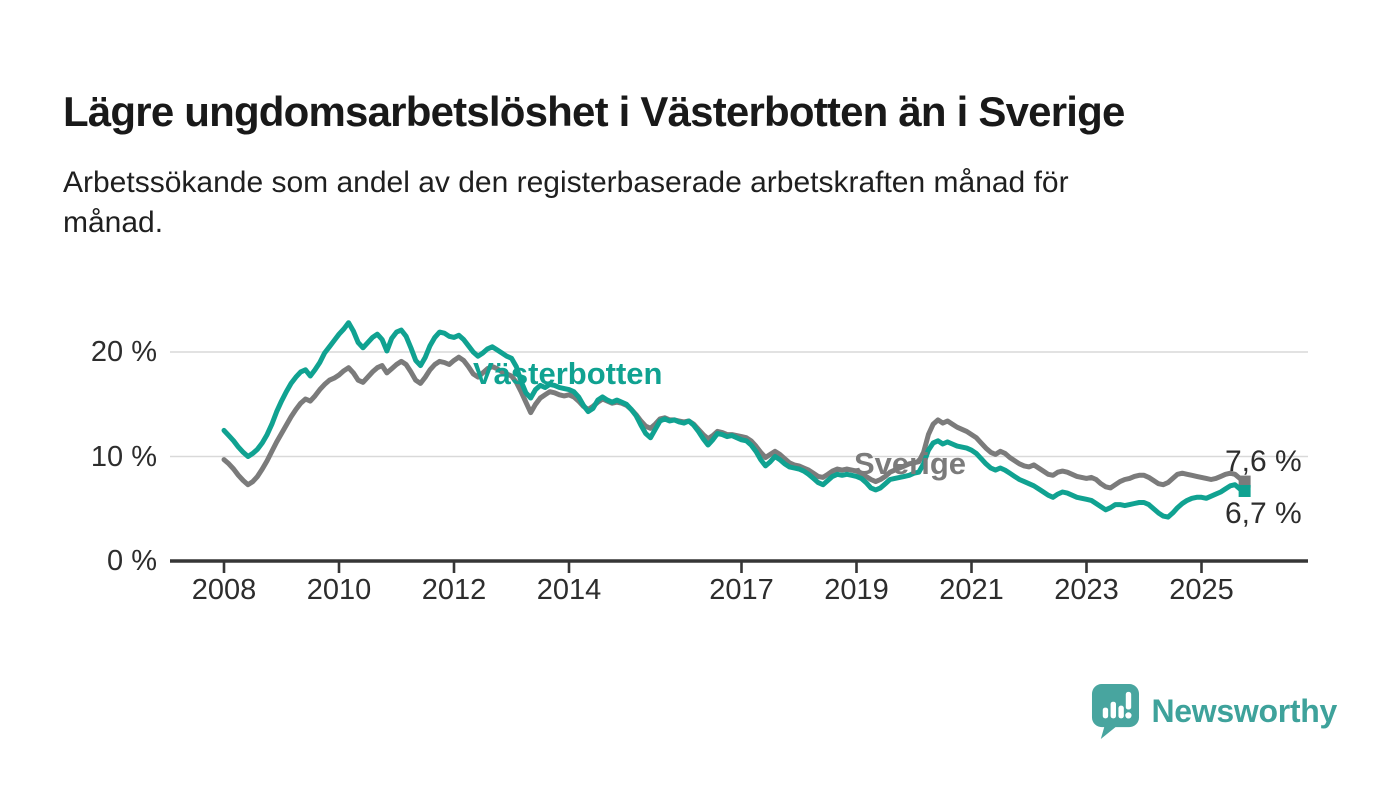 Image resolution: width=1400 pixels, height=794 pixels. What do you see at coordinates (113, 222) in the screenshot?
I see `chart-subtitle-line2: månad.` at bounding box center [113, 222].